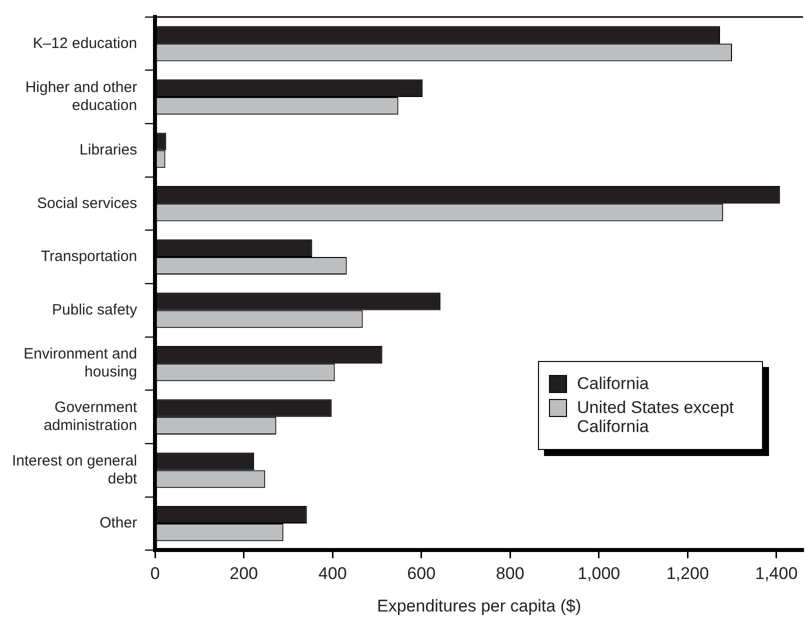 The height and width of the screenshot is (625, 805). Describe the element at coordinates (85, 43) in the screenshot. I see `y-tick-label: K–12 education` at that location.